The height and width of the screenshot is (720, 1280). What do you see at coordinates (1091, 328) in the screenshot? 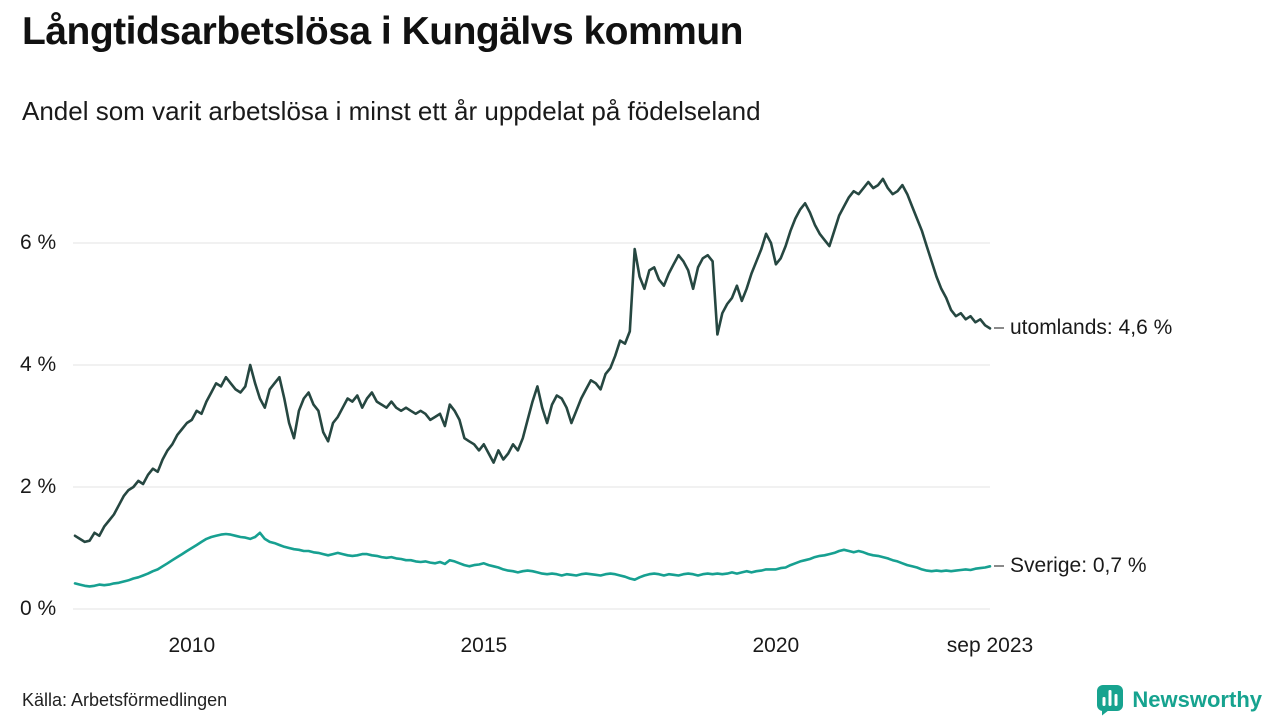
I see `series-label-text: utomlands: 4,6 %` at bounding box center [1091, 328].